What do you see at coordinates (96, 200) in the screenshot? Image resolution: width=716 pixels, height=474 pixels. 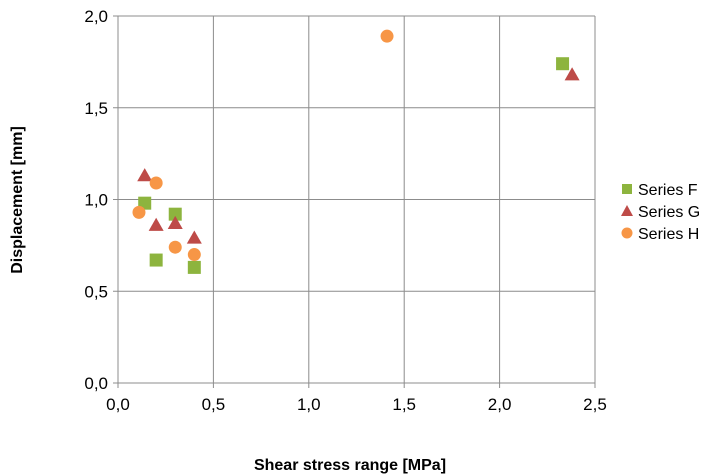 I see `y-tick-label: 1,0` at bounding box center [96, 200].